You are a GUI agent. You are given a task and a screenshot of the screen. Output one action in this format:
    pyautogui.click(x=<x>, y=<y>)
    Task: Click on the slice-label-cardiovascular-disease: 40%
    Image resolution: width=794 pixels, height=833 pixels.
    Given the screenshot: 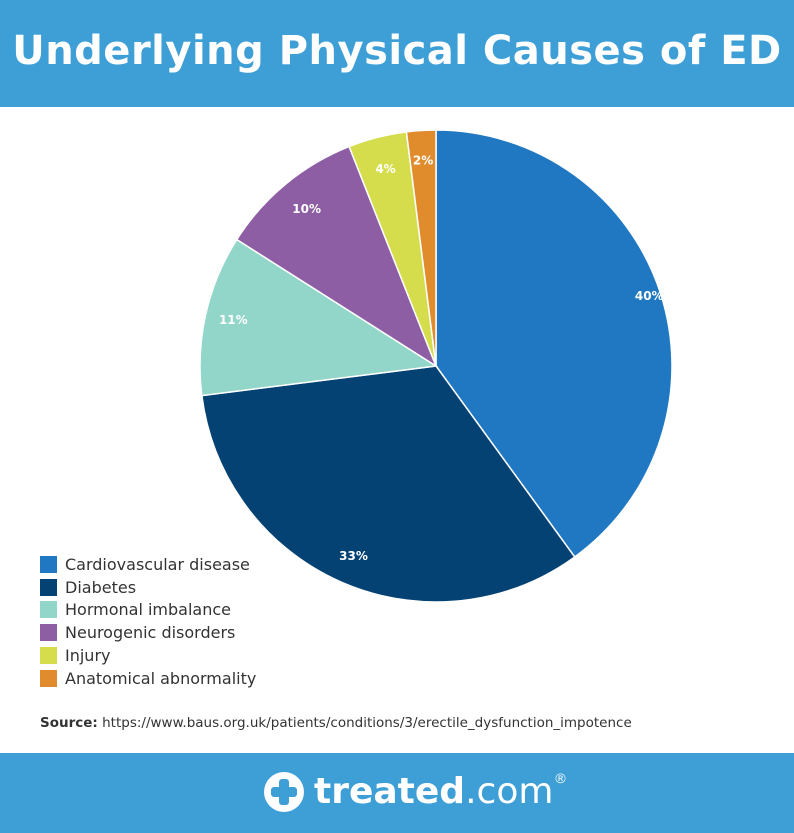 What is the action you would take?
    pyautogui.click(x=649, y=296)
    